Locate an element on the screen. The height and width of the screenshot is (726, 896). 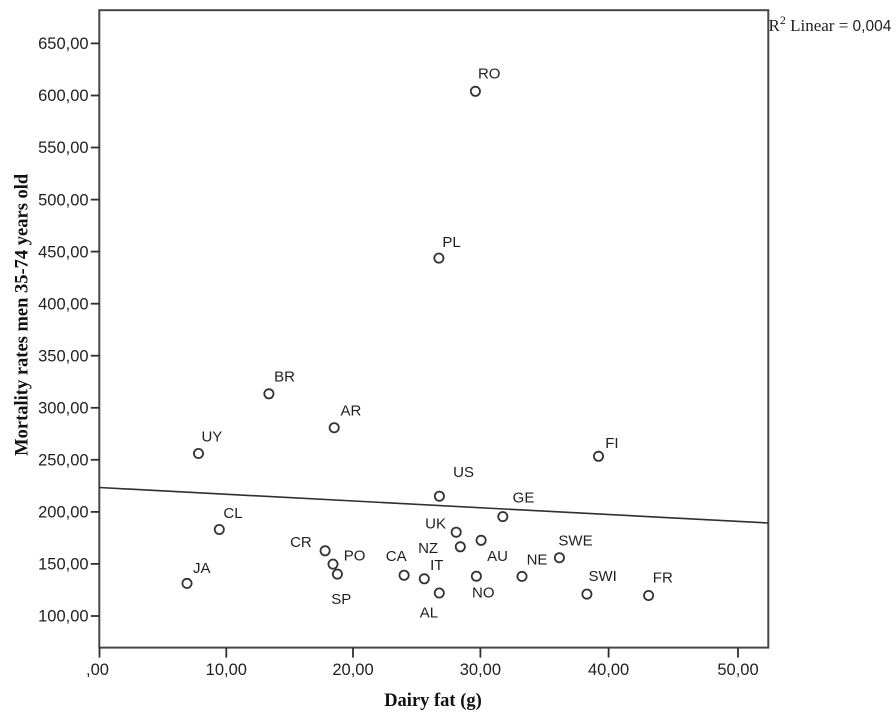
svg-text: AL is located at coordinates (429, 612).